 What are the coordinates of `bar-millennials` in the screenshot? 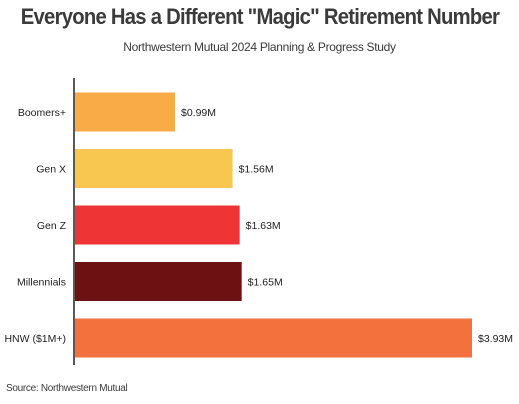 It's located at (158, 281).